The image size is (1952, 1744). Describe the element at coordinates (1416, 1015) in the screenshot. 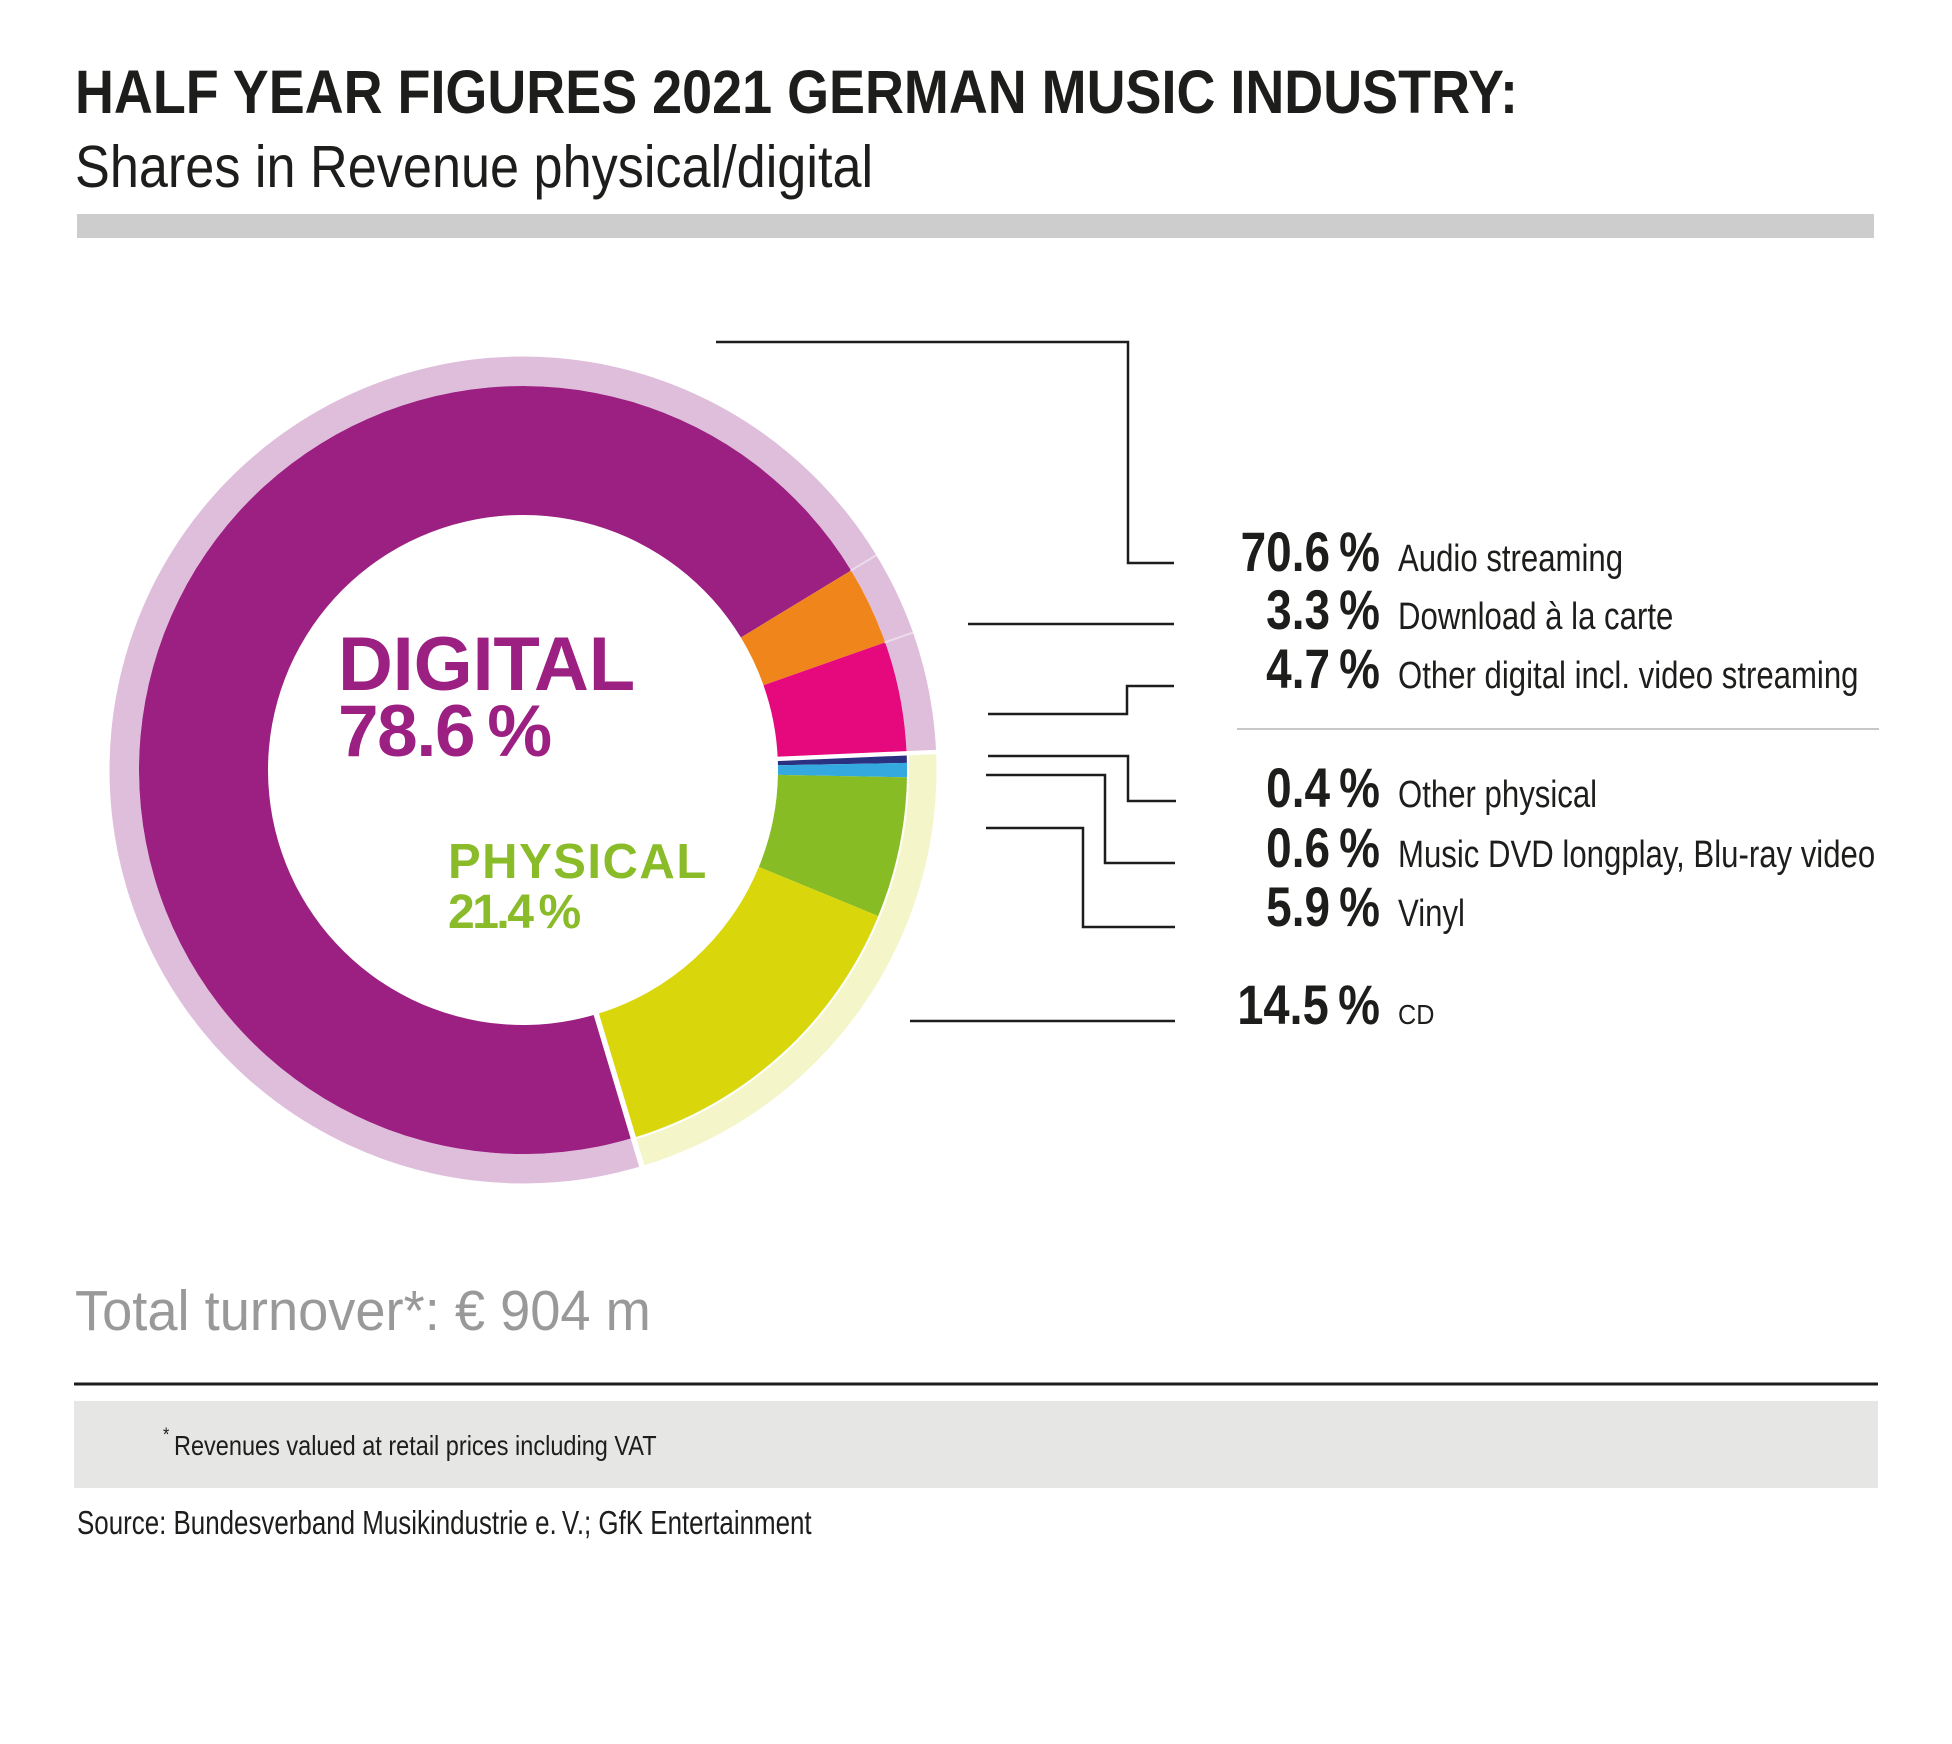

I see `svg-text: CD` at that location.